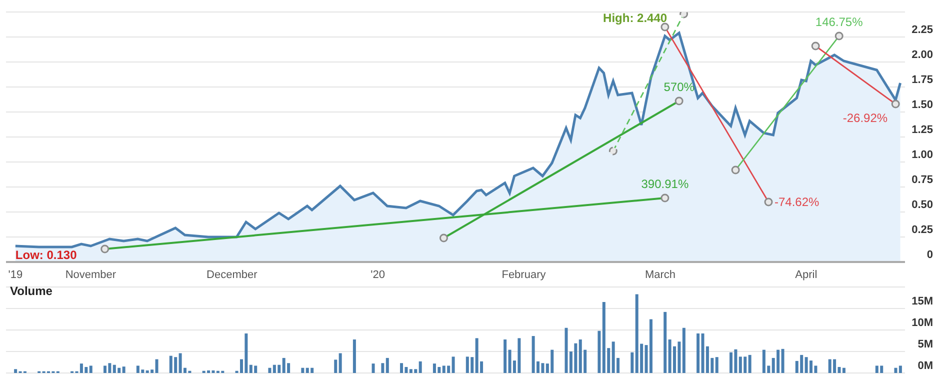 Image resolution: width=939 pixels, height=377 pixels. Describe the element at coordinates (922, 80) in the screenshot. I see `y-tick-label: 1.75` at that location.